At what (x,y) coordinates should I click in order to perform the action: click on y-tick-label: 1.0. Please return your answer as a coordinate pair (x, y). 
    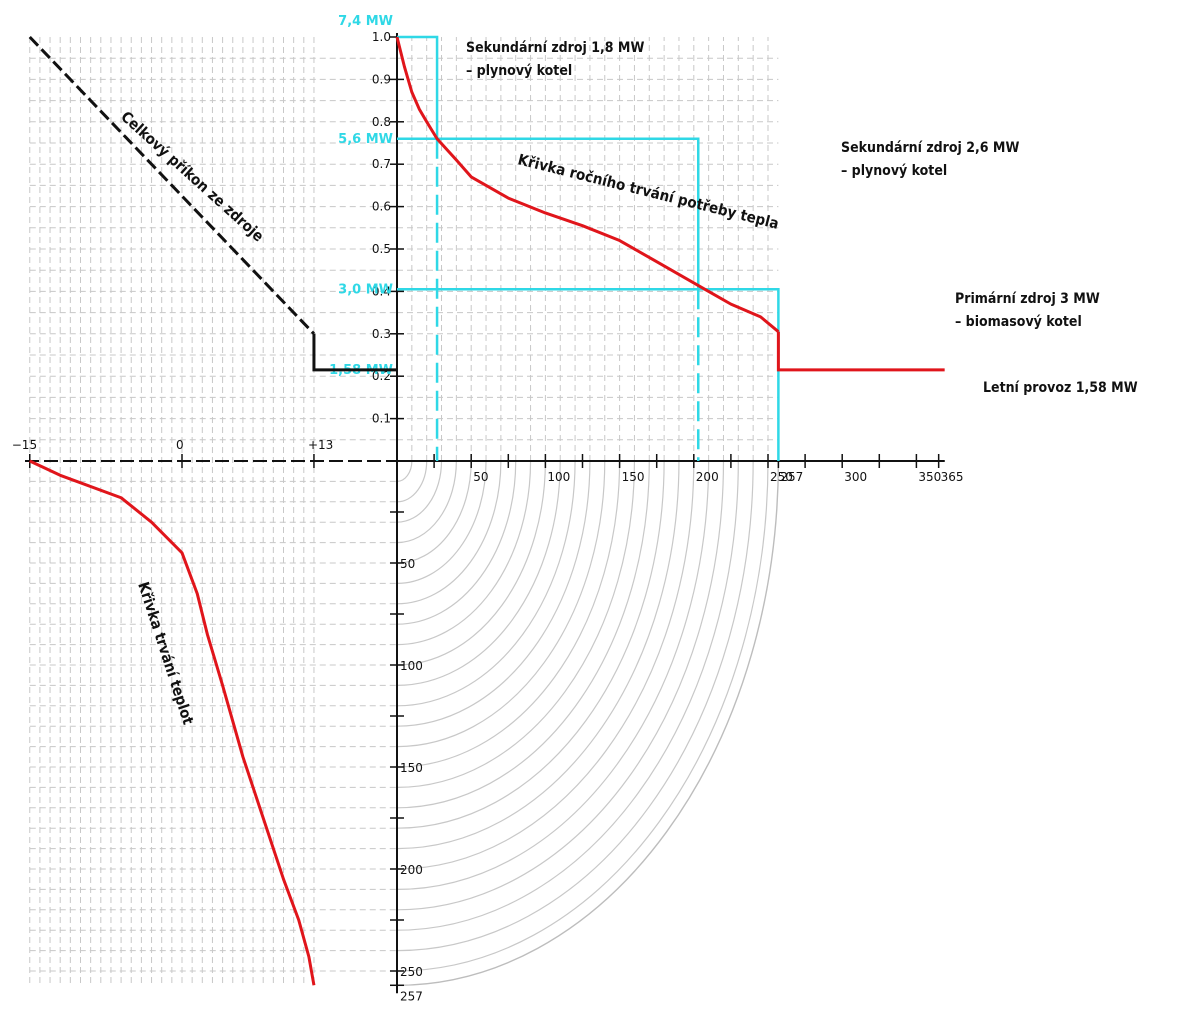
    Looking at the image, I should click on (381, 37).